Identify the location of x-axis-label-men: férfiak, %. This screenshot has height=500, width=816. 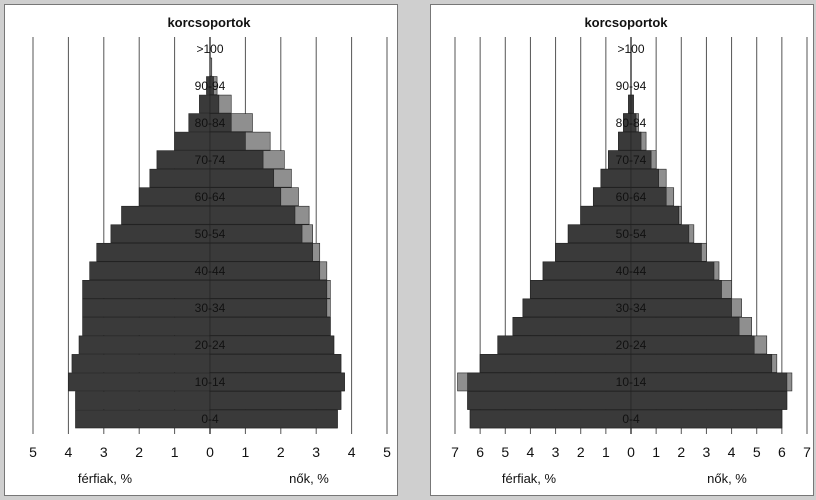
(105, 478).